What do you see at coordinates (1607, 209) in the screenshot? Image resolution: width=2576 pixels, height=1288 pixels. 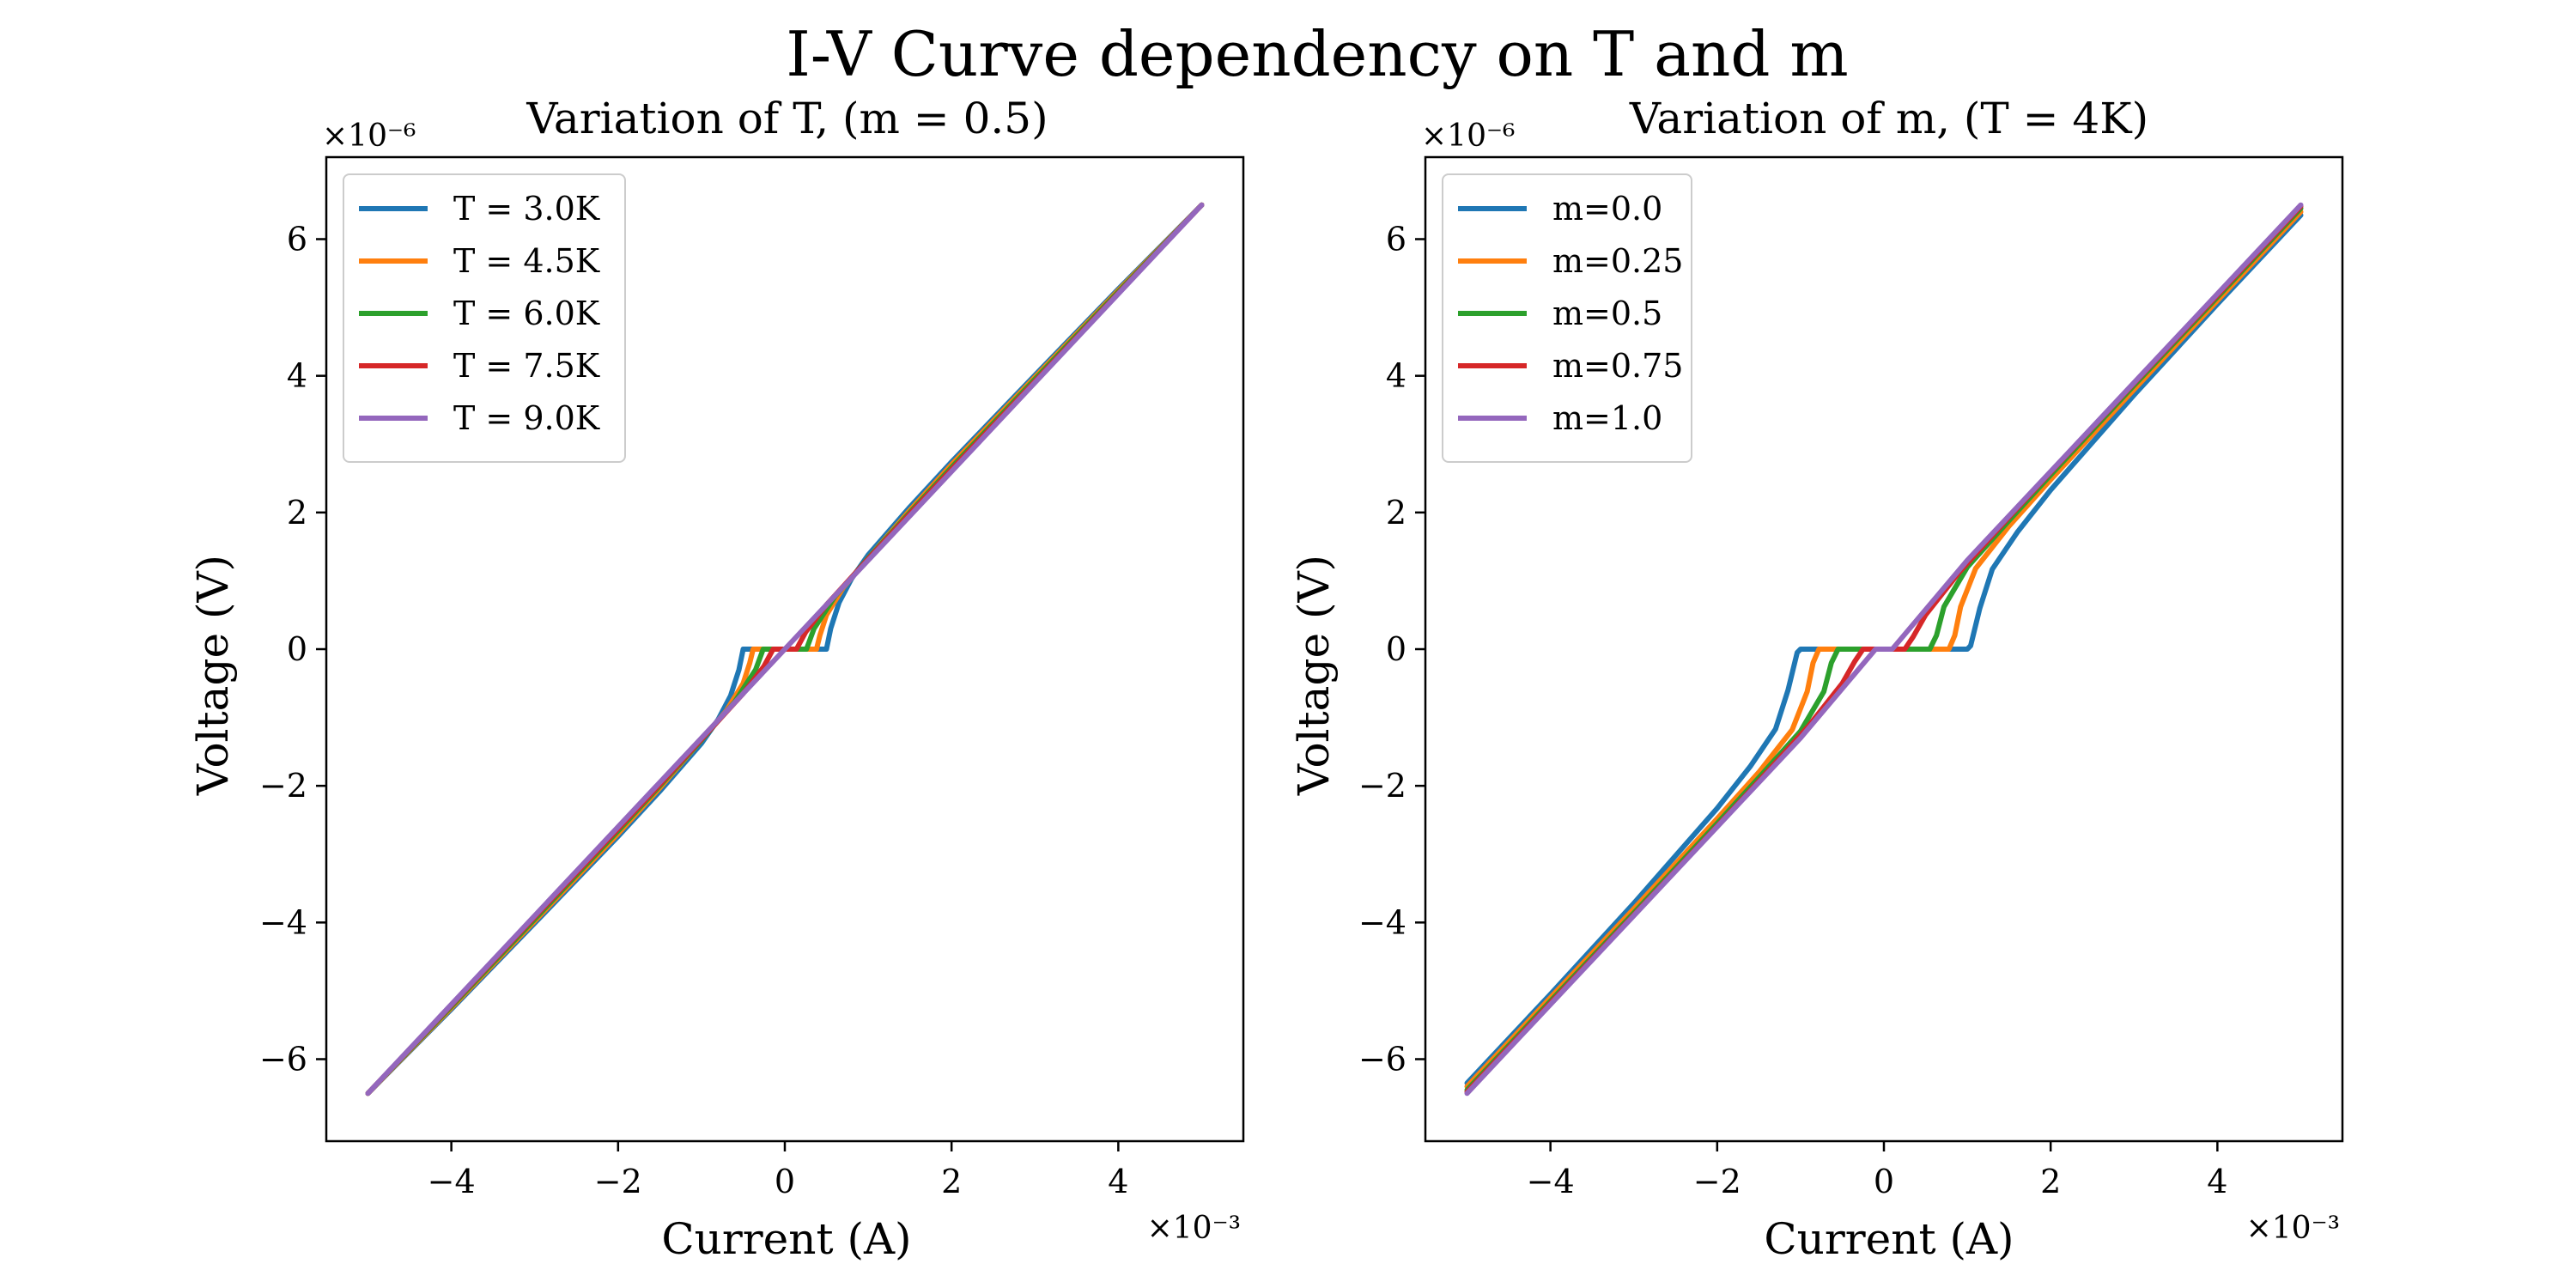 I see `legend-entry-label-0: m=0.0` at bounding box center [1607, 209].